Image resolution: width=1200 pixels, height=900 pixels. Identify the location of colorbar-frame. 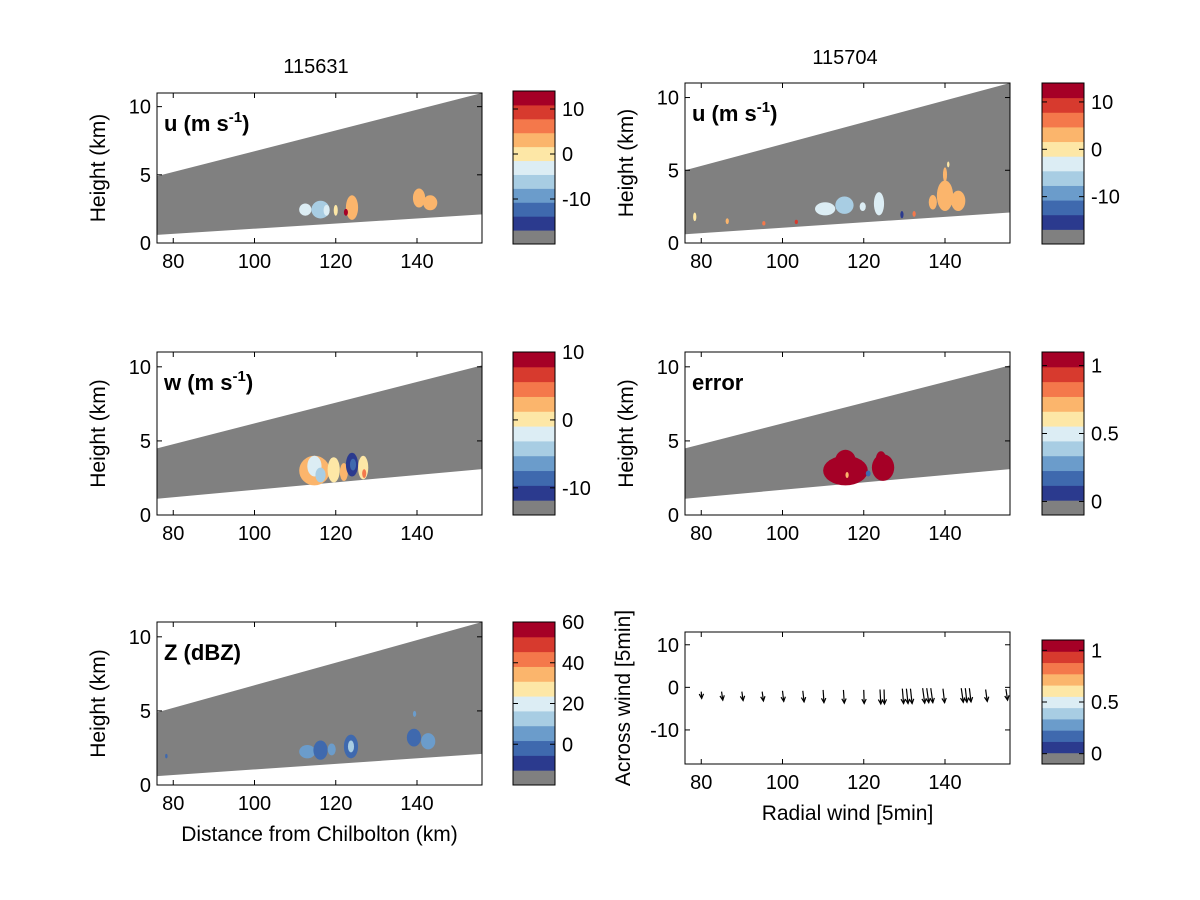
(1063, 163).